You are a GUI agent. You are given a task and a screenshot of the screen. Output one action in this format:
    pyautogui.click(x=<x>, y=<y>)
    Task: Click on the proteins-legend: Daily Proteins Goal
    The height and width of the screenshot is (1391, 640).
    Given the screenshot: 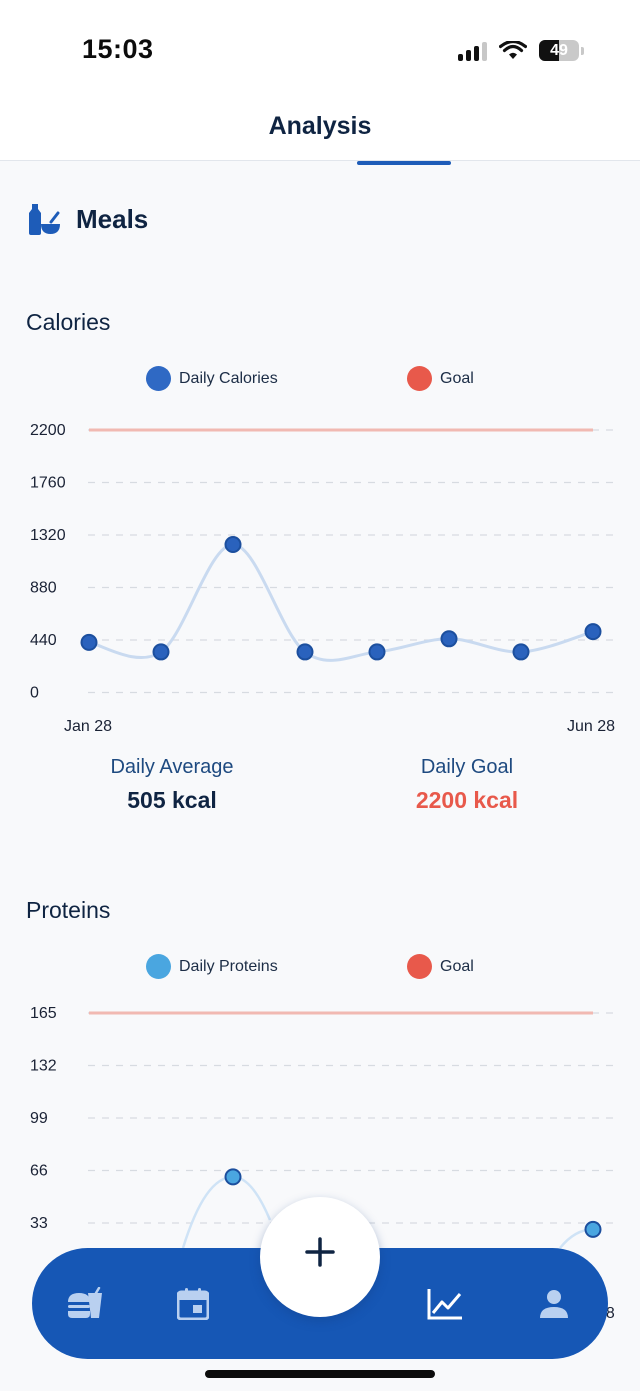 What is the action you would take?
    pyautogui.click(x=320, y=969)
    